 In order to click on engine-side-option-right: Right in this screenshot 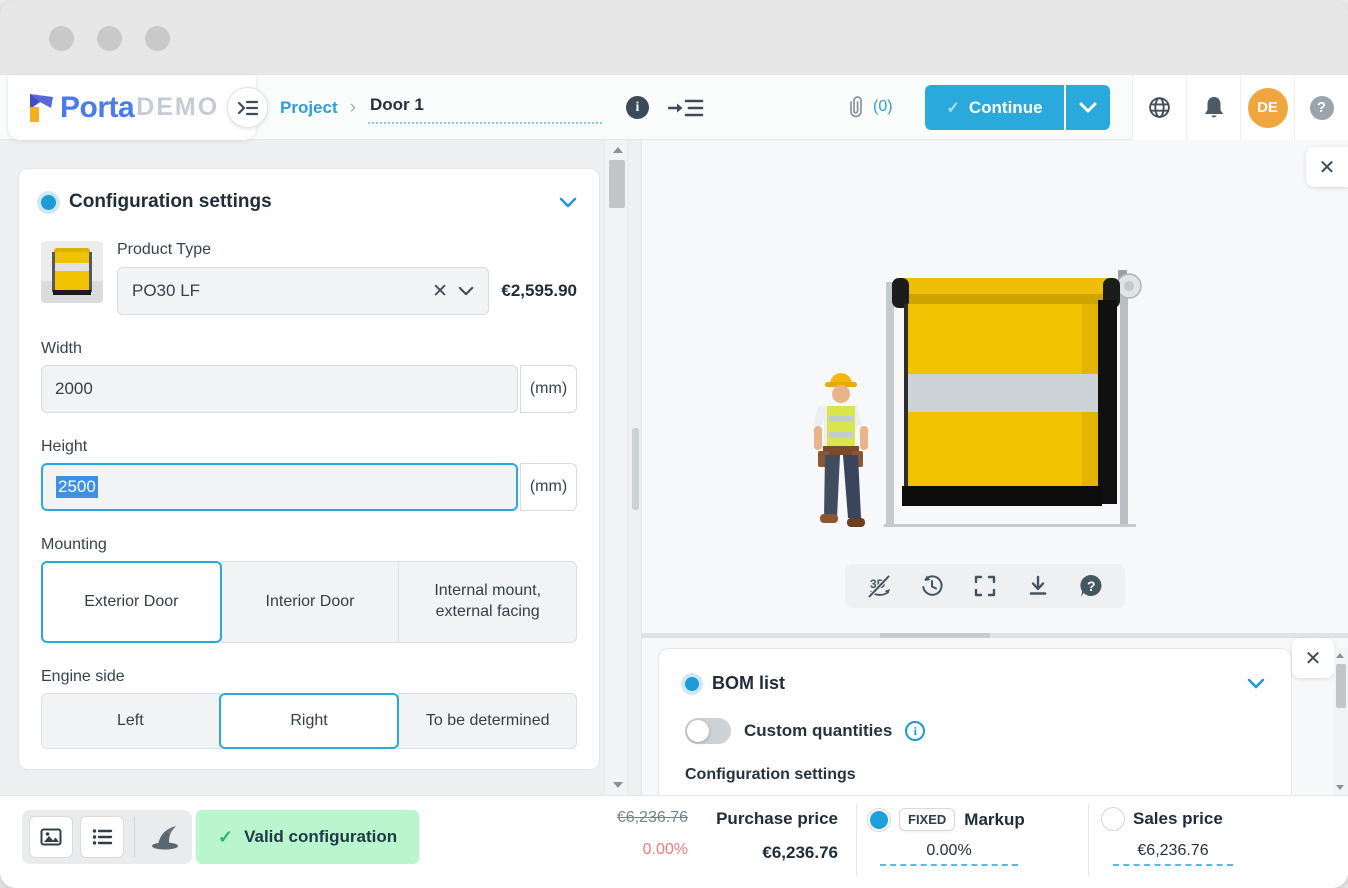, I will do `click(309, 721)`.